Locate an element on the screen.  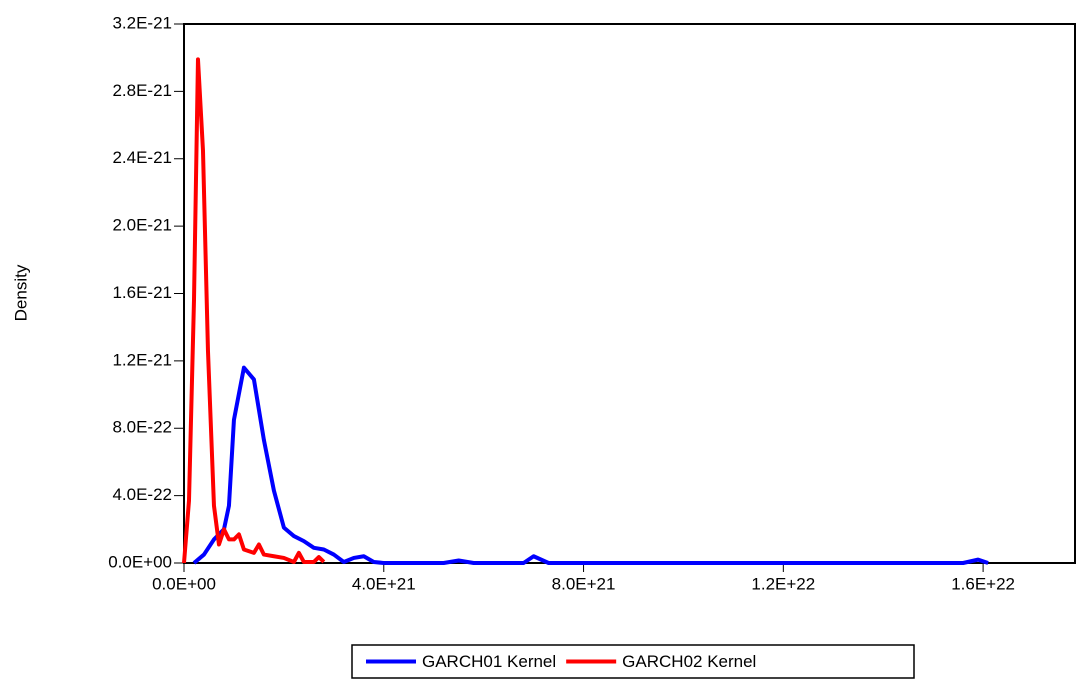
y-tick-label: 2.0E-21 is located at coordinates (142, 225).